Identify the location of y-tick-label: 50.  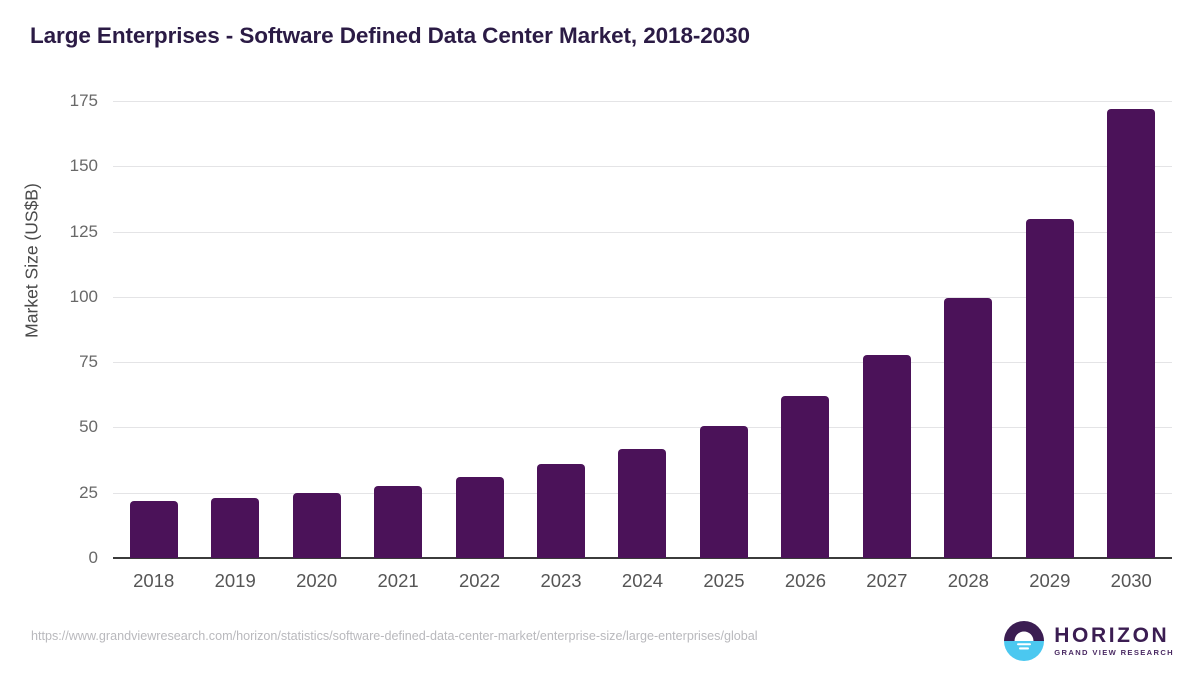
(88, 427).